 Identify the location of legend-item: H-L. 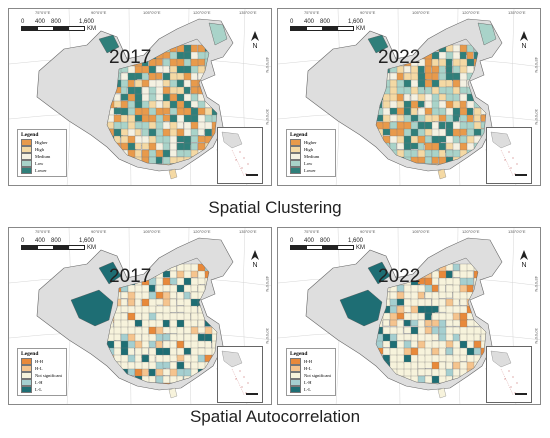
(42, 368).